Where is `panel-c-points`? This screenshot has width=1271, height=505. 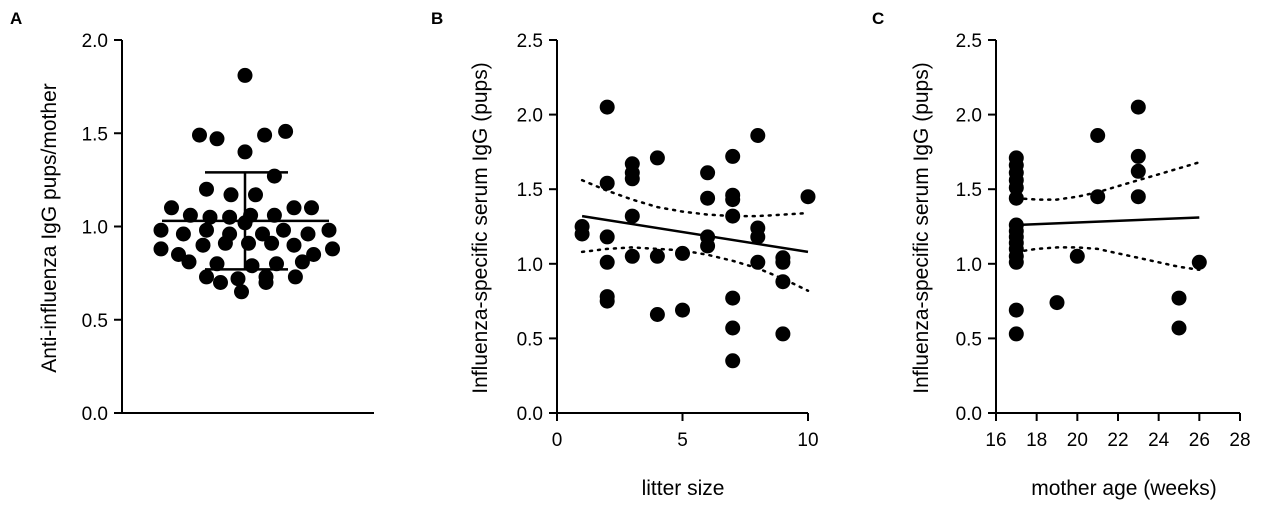 panel-c-points is located at coordinates (1107, 220).